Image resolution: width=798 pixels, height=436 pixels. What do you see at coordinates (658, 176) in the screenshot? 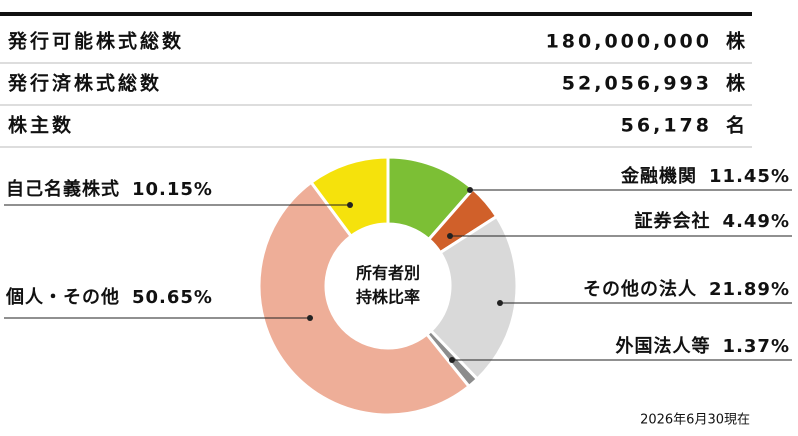
I see `category-name: 金融機関` at bounding box center [658, 176].